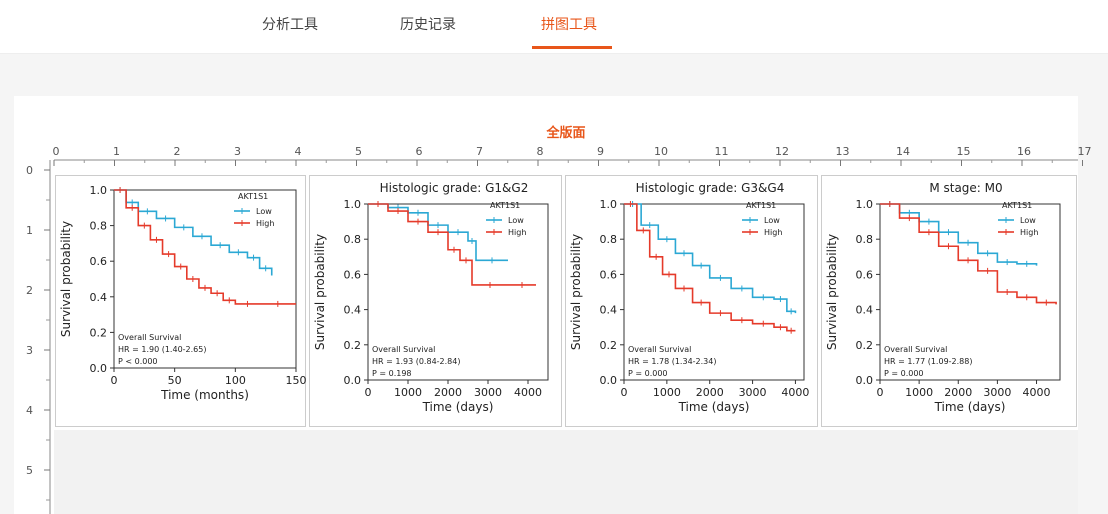 The height and width of the screenshot is (514, 1108). What do you see at coordinates (1085, 151) in the screenshot?
I see `ruler-tick-label: 17` at bounding box center [1085, 151].